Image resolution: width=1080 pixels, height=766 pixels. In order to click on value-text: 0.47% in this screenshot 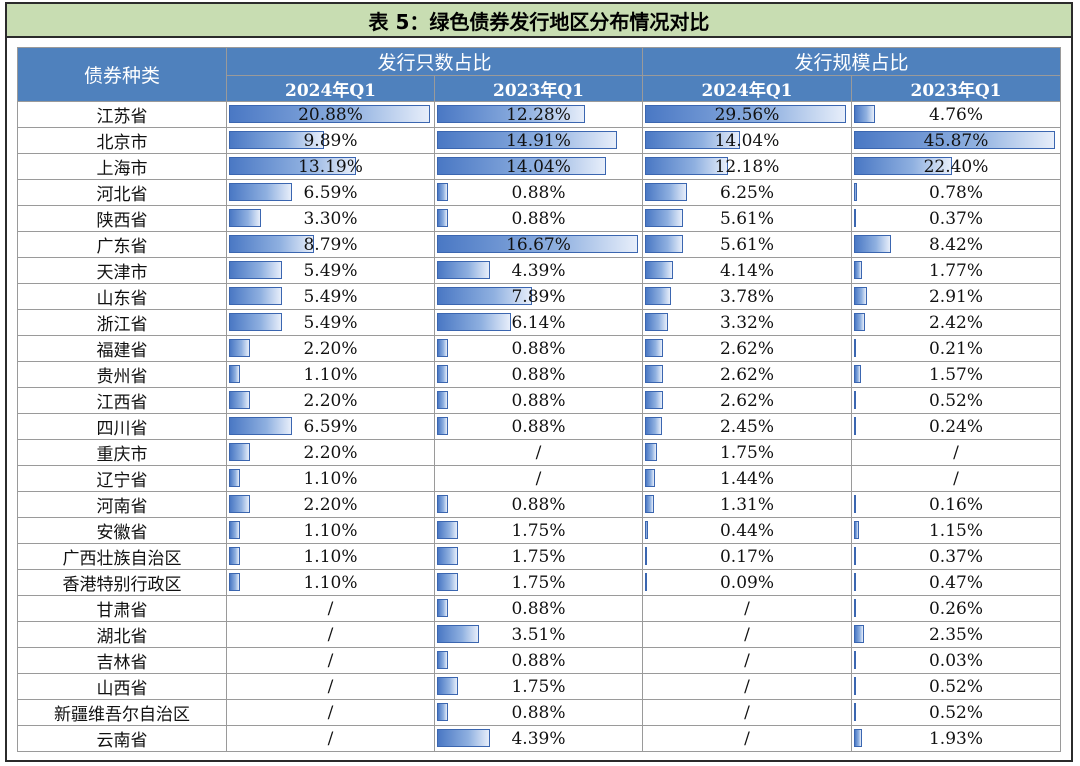, I will do `click(955, 582)`.